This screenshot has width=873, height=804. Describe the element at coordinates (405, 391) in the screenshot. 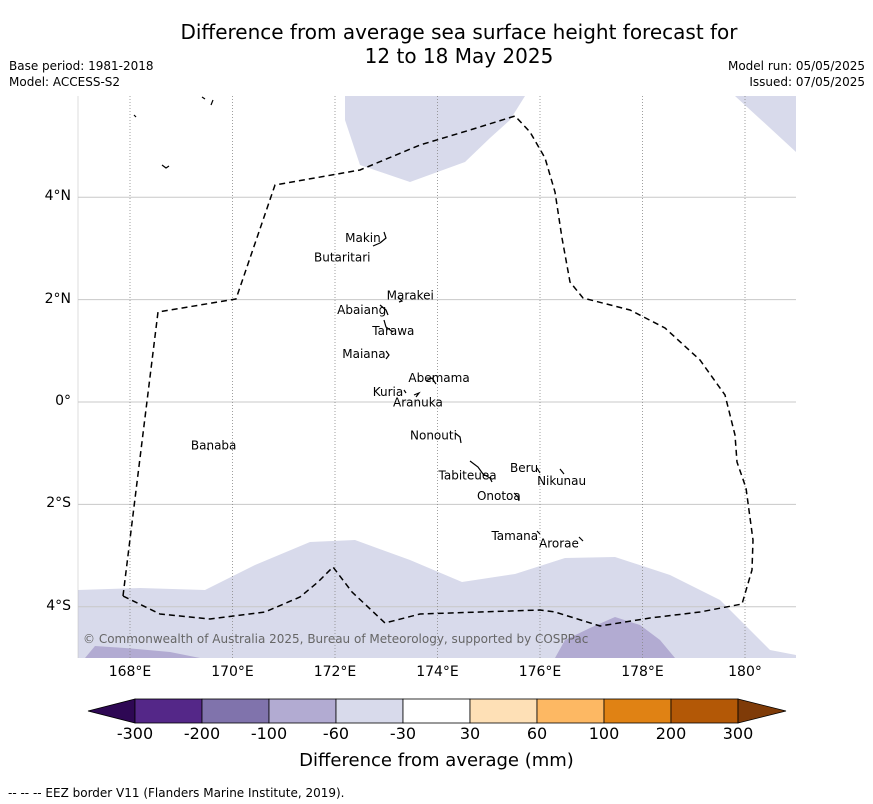

I see `island-kuria` at that location.